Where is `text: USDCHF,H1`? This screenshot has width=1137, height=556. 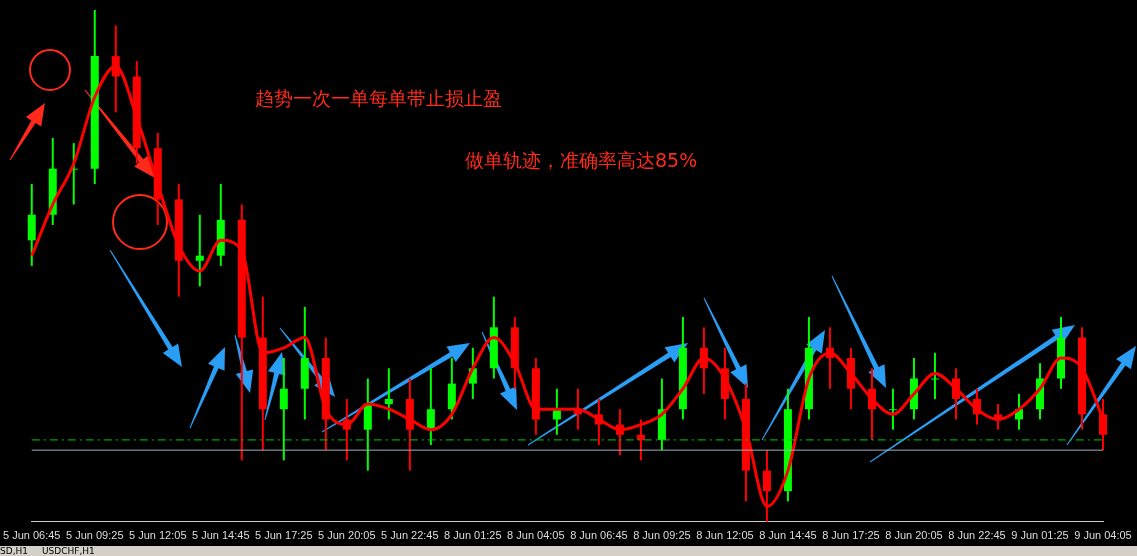
text: USDCHF,H1 is located at coordinates (68, 551).